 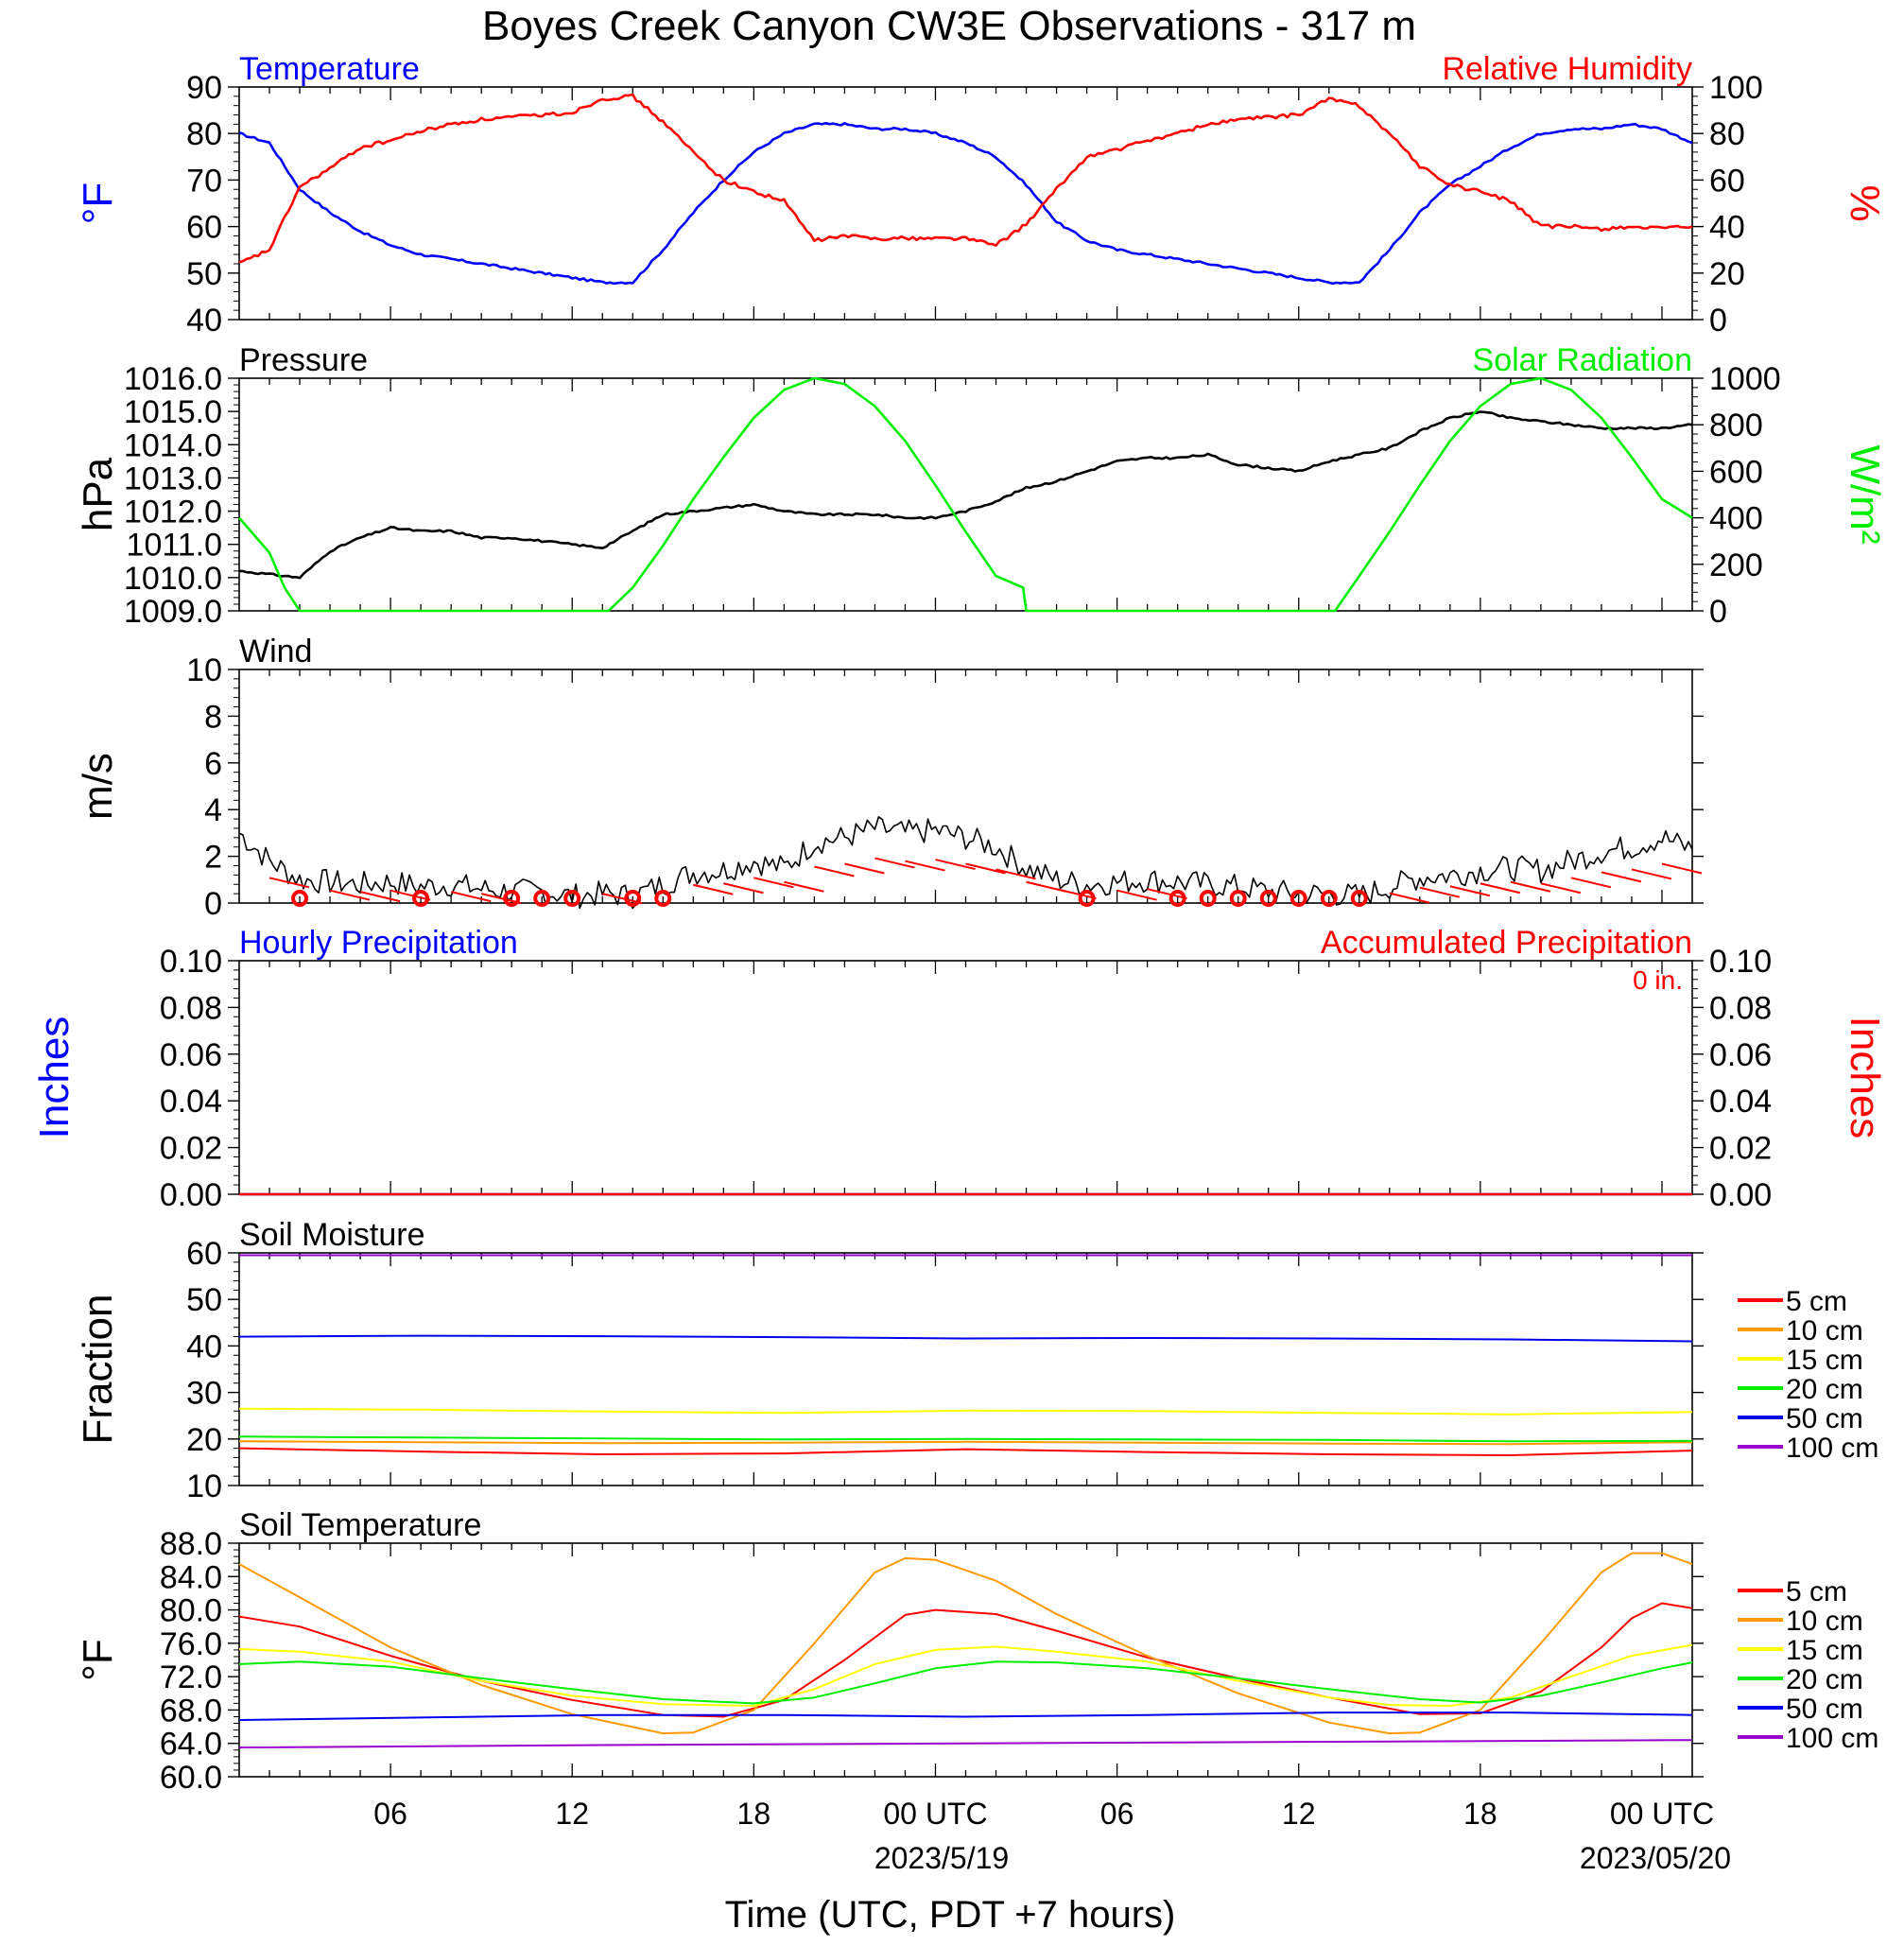 I want to click on y-tick-label-left: 1011.0, so click(x=174, y=546).